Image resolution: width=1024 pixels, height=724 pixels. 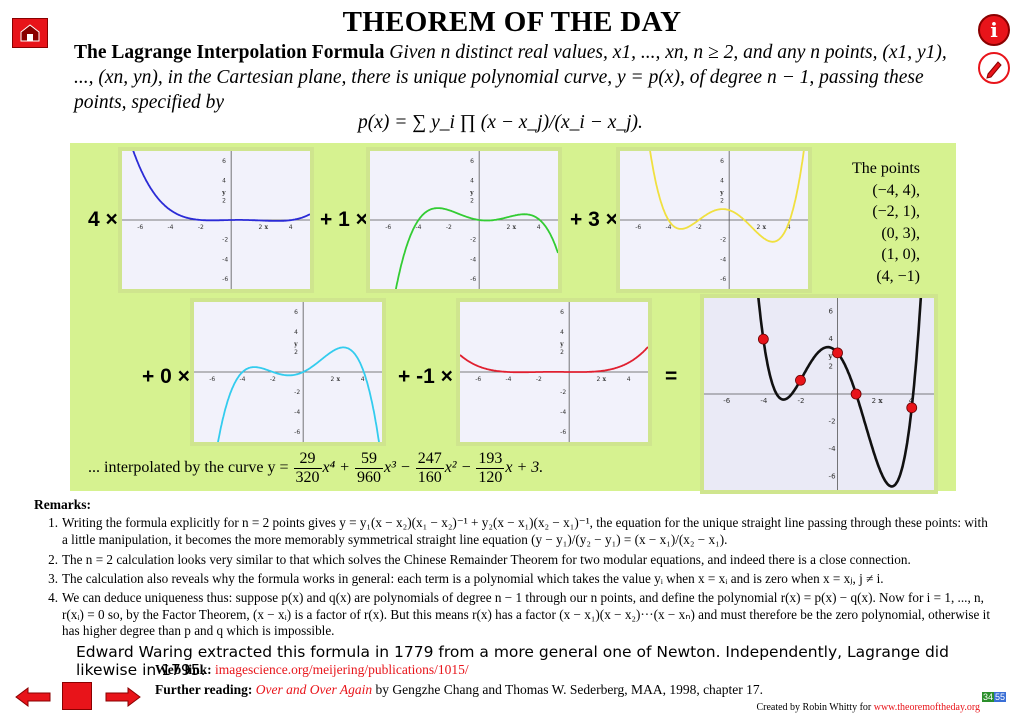 What do you see at coordinates (123, 697) in the screenshot?
I see `right-arrow-icon` at bounding box center [123, 697].